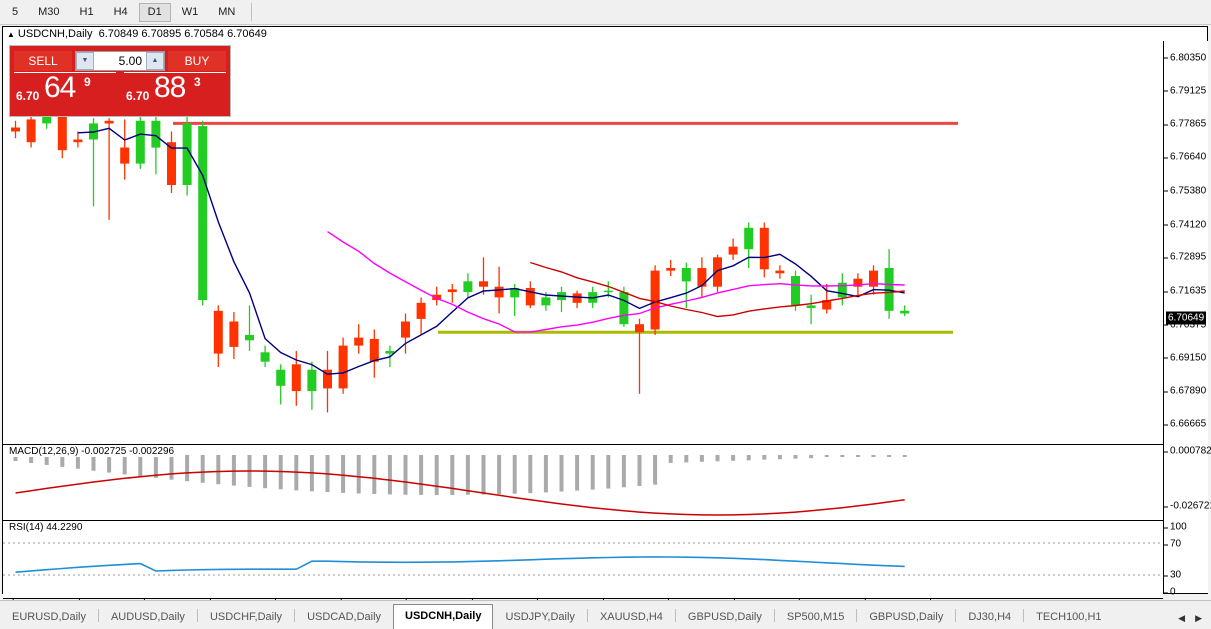 The width and height of the screenshot is (1211, 629). What do you see at coordinates (55, 34) in the screenshot?
I see `chart-symbol-label: USDCNH,Daily` at bounding box center [55, 34].